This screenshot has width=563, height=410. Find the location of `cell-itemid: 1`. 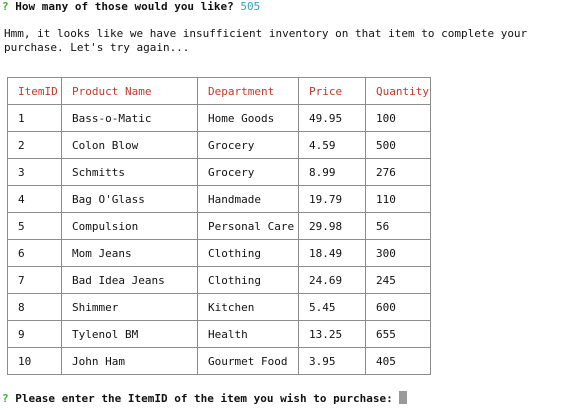

cell-itemid: 1 is located at coordinates (34, 118).